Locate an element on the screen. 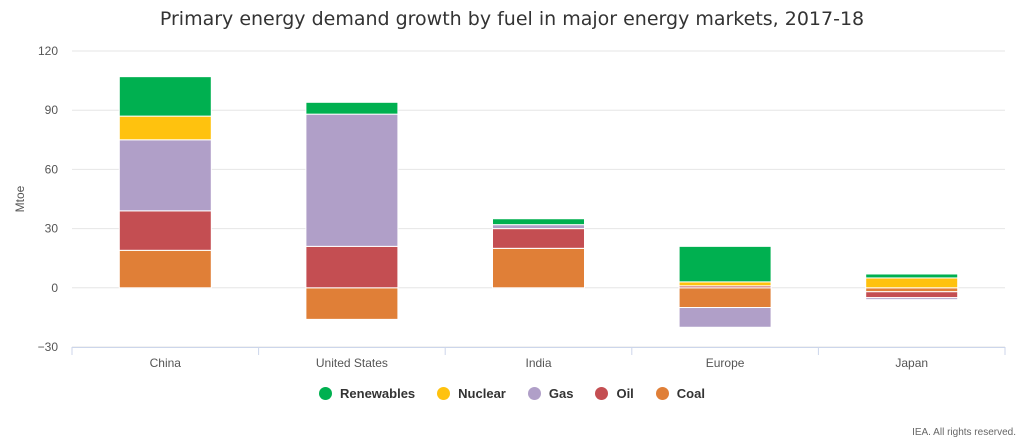  legend-item-gas: Gas is located at coordinates (550, 393).